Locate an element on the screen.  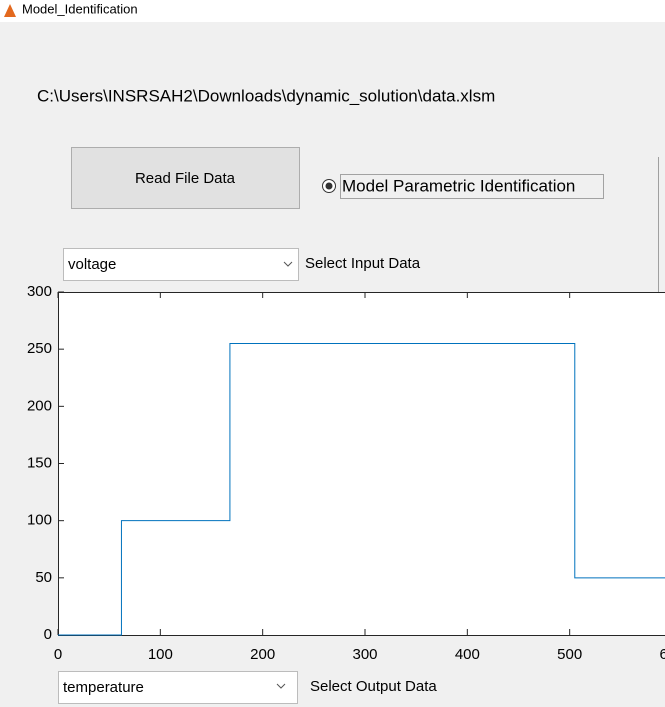
output-dropdown-value: temperature is located at coordinates (103, 687).